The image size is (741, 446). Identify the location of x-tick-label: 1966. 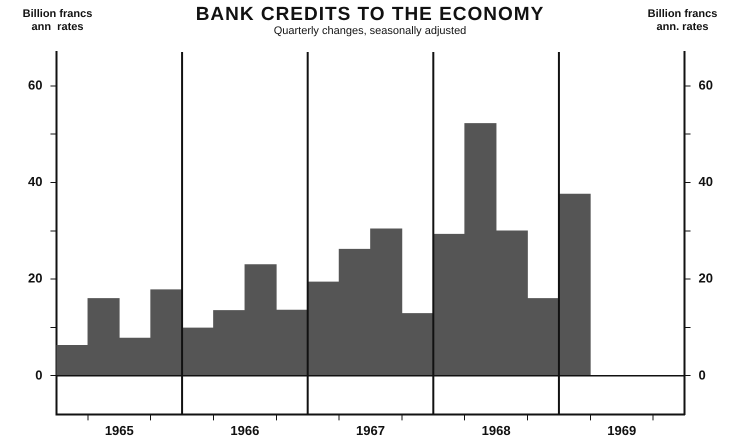
(245, 430).